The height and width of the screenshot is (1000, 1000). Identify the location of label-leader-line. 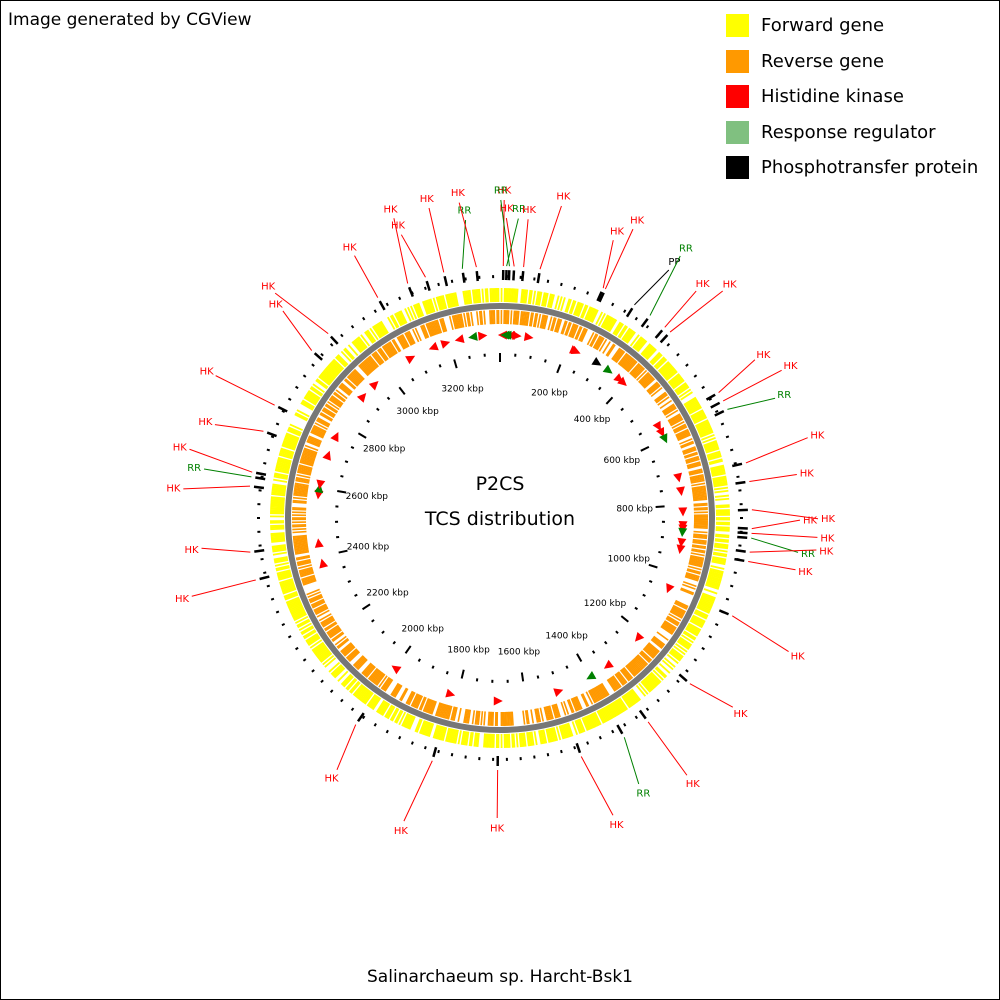
(608, 264).